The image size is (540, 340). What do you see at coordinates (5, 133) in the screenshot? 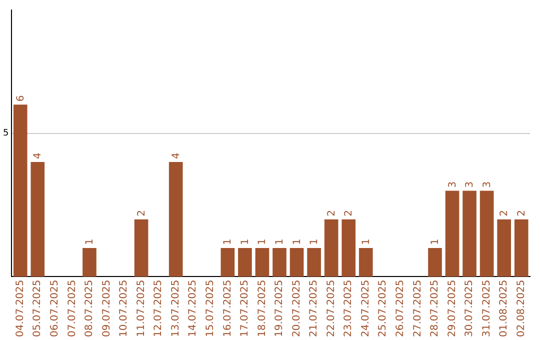
I see `y-tick-label: 5` at bounding box center [5, 133].